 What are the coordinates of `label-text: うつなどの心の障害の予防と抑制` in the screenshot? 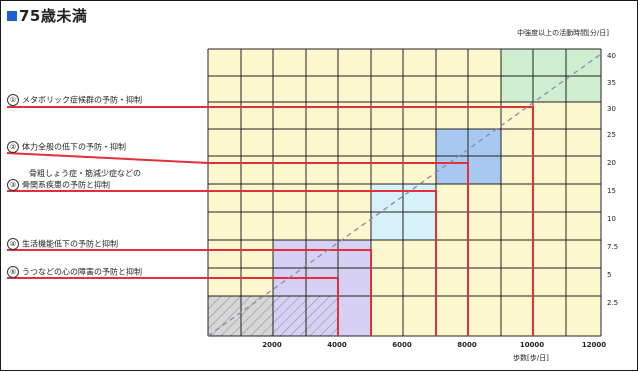 It's located at (82, 272).